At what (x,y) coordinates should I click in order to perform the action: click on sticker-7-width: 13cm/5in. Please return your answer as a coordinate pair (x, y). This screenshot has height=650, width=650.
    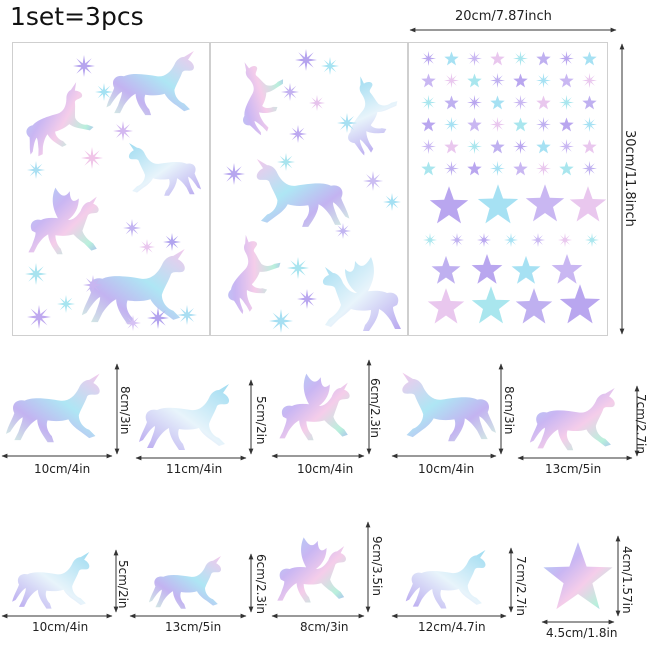
    Looking at the image, I should click on (193, 627).